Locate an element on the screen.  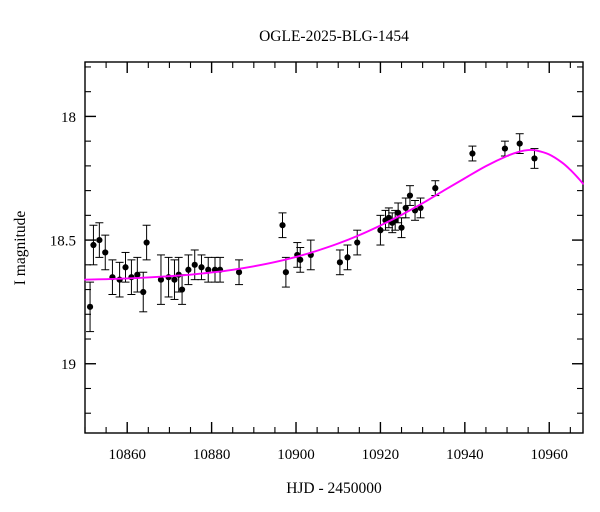
x-tick-label: 10900 is located at coordinates (296, 455).